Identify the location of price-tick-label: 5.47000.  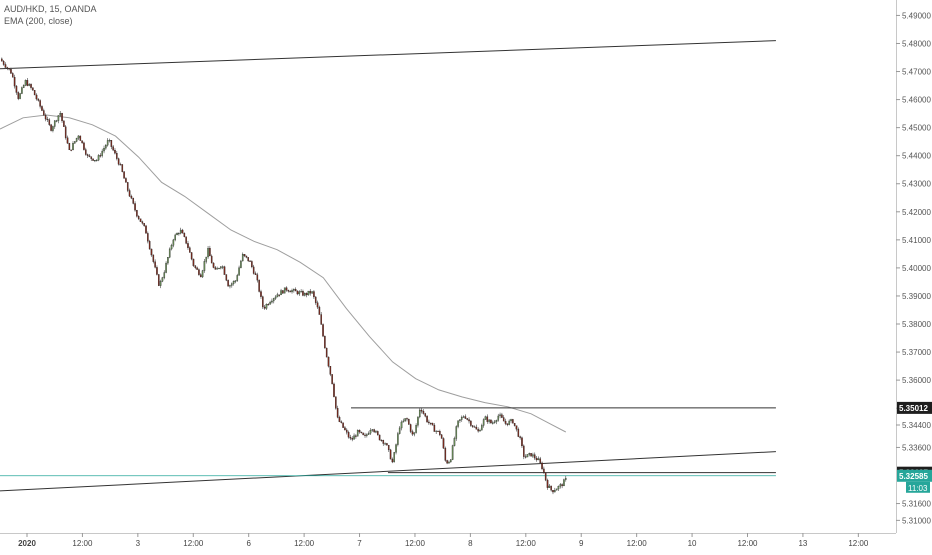
(916, 72).